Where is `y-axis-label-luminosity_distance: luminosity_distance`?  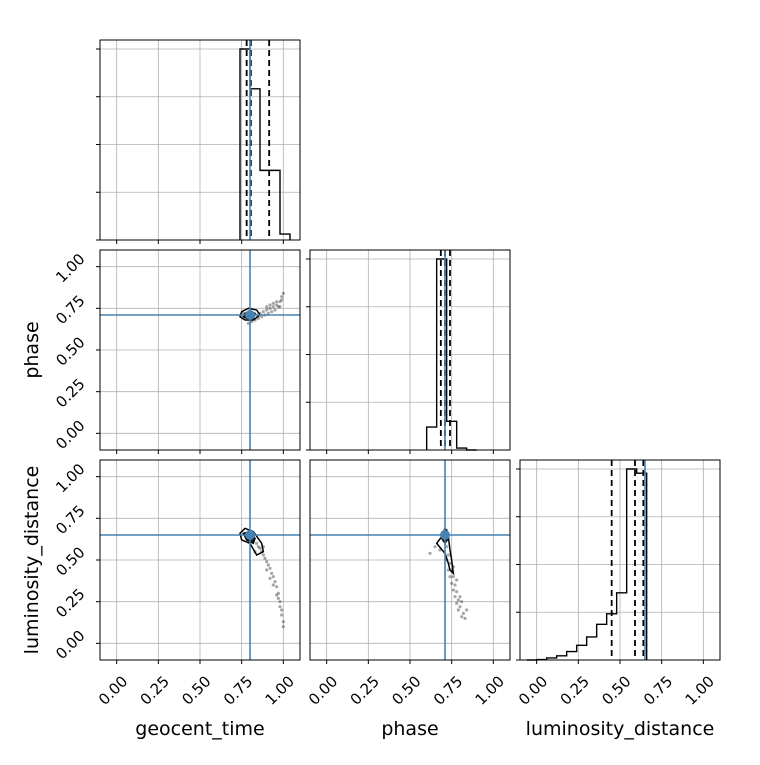 y-axis-label-luminosity_distance: luminosity_distance is located at coordinates (32, 560).